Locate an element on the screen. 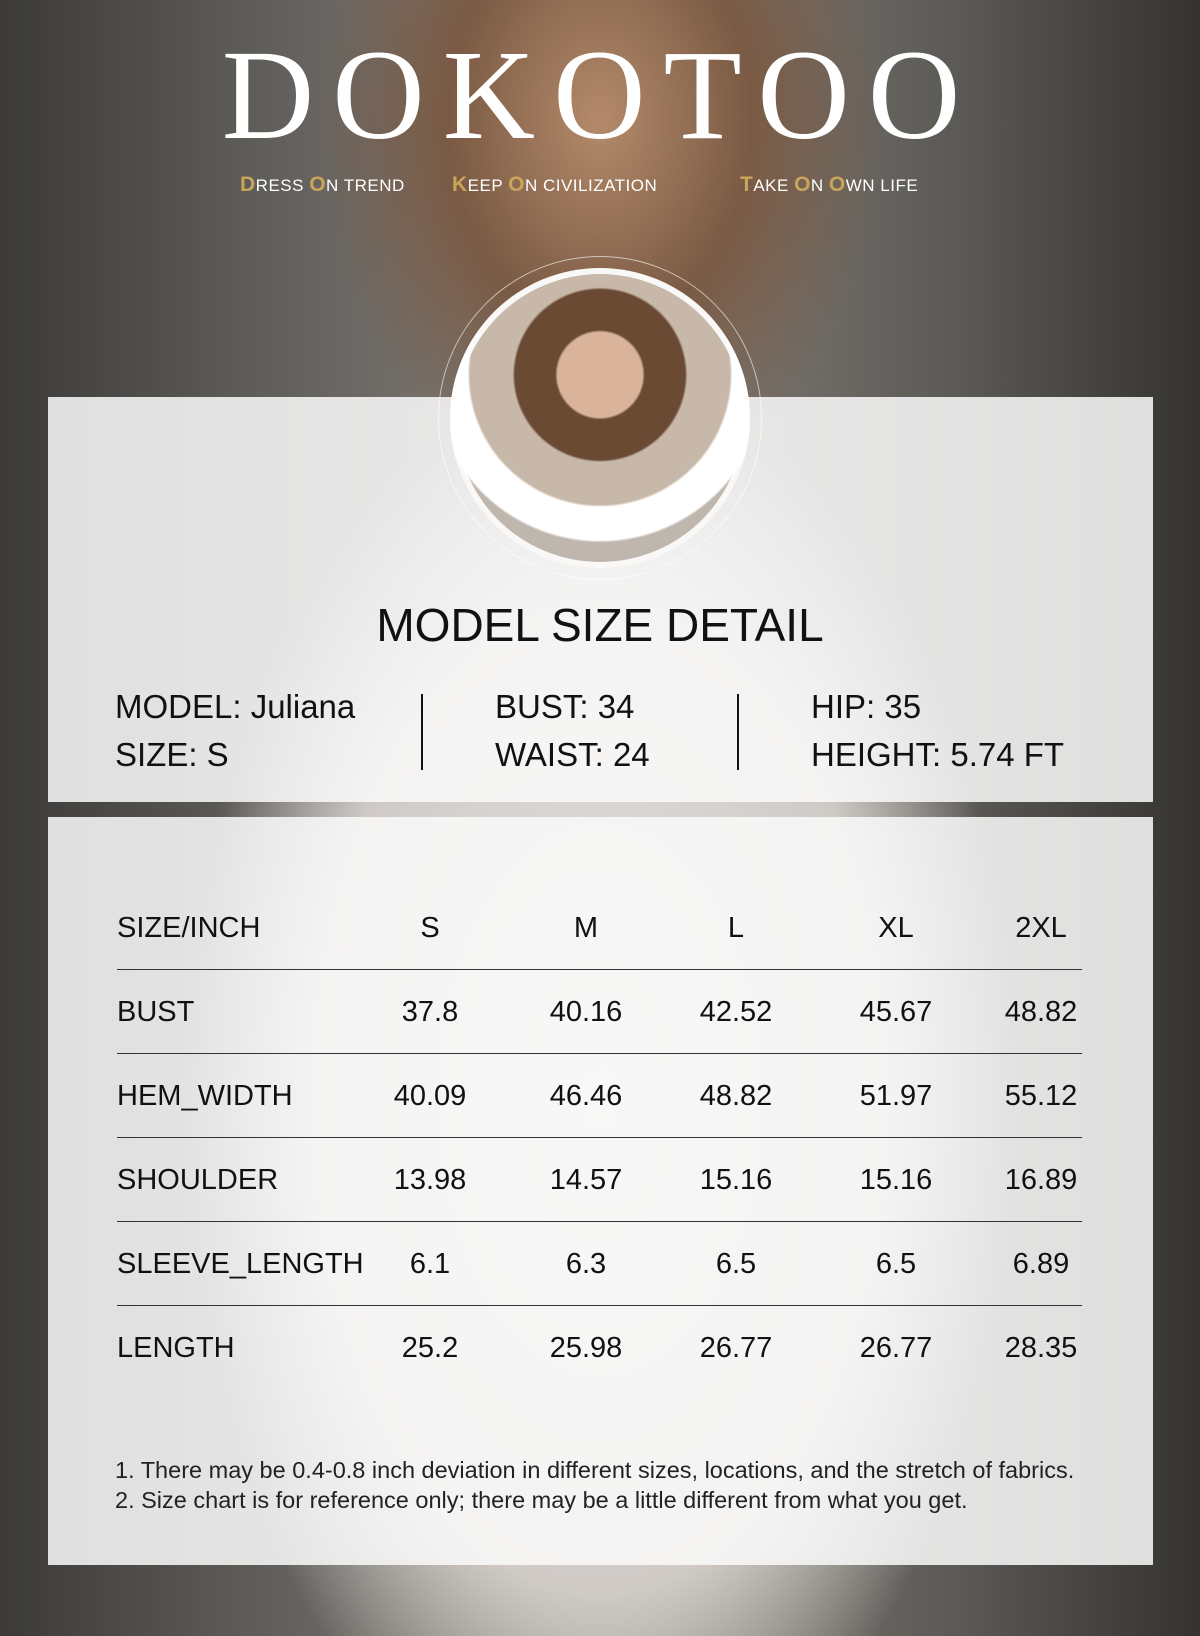 The height and width of the screenshot is (1636, 1200). tagline-2: KEEP ON CIVILIZATION is located at coordinates (555, 184).